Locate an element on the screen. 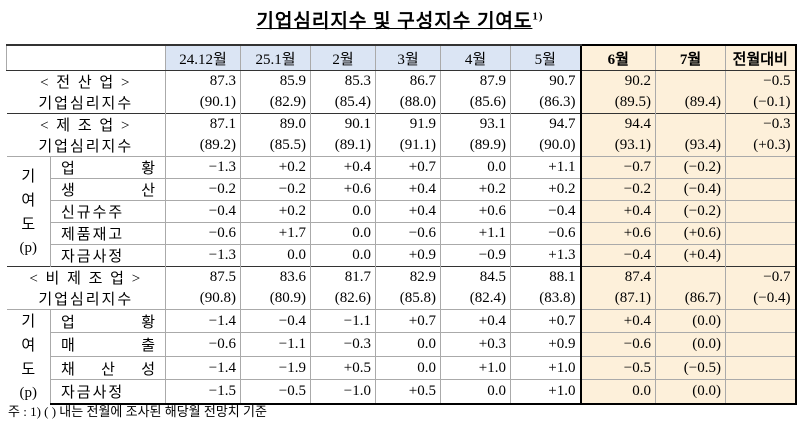 Image resolution: width=800 pixels, height=423 pixels. contrib-row: 생 산 −0.2 −0.2 +0.6 +0.4 +0.2 +0.2 −0.2 (−0.4) is located at coordinates (402, 189).